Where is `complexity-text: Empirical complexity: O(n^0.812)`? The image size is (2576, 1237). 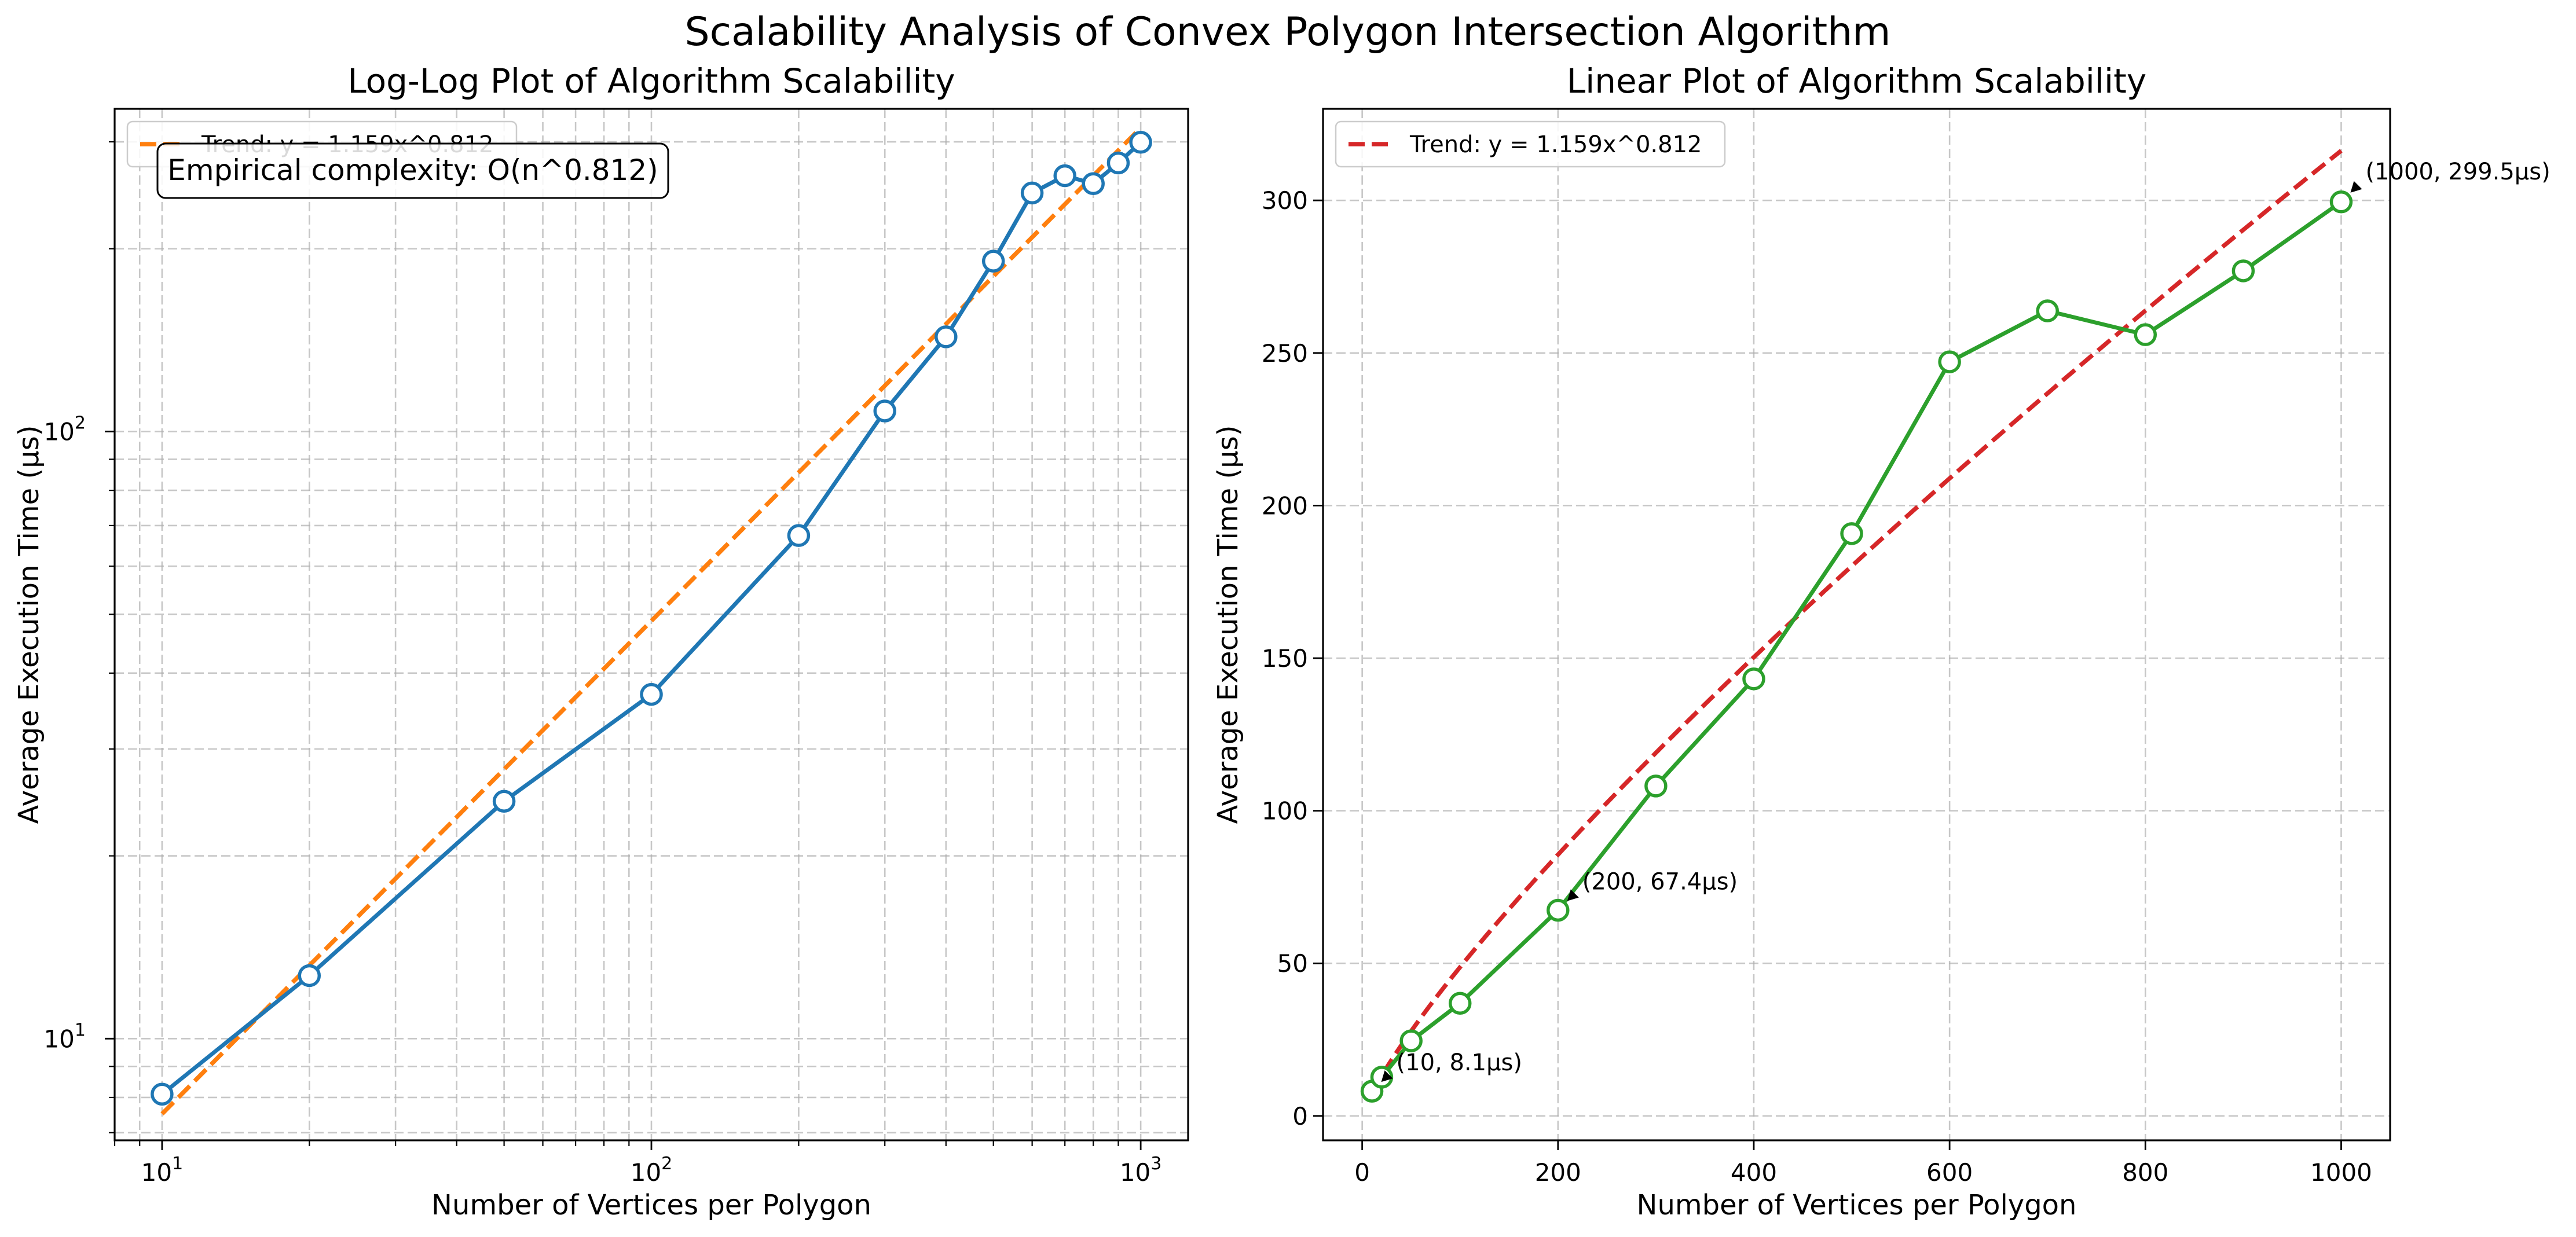 complexity-text: Empirical complexity: O(n^0.812) is located at coordinates (412, 170).